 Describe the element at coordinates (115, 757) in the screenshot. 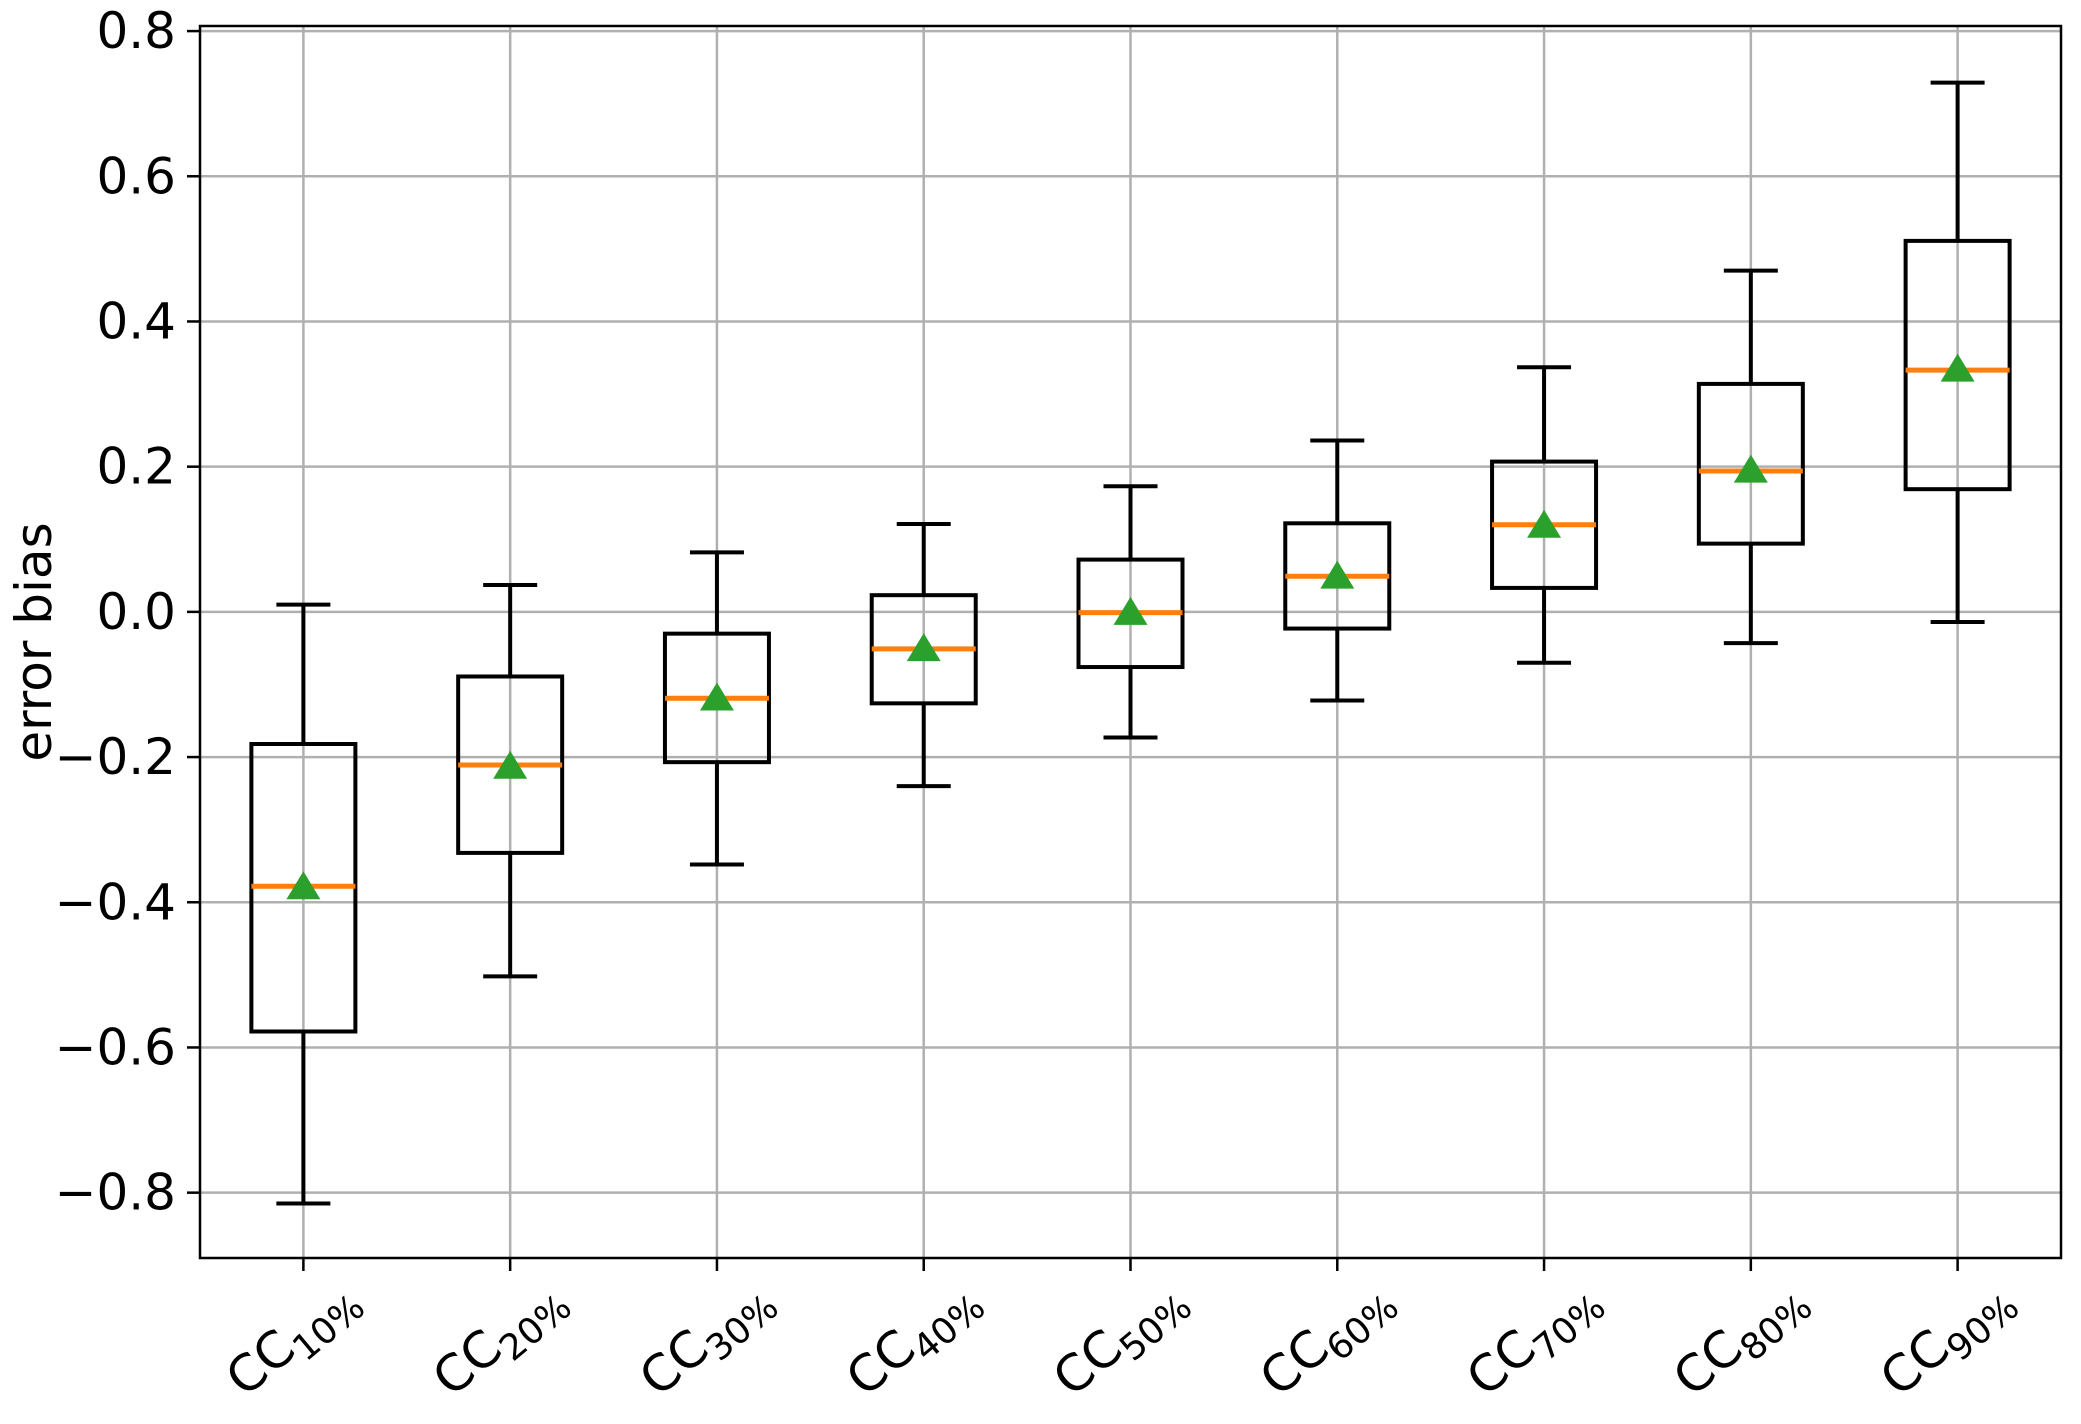

I see `y-tick-label: −0.2` at that location.